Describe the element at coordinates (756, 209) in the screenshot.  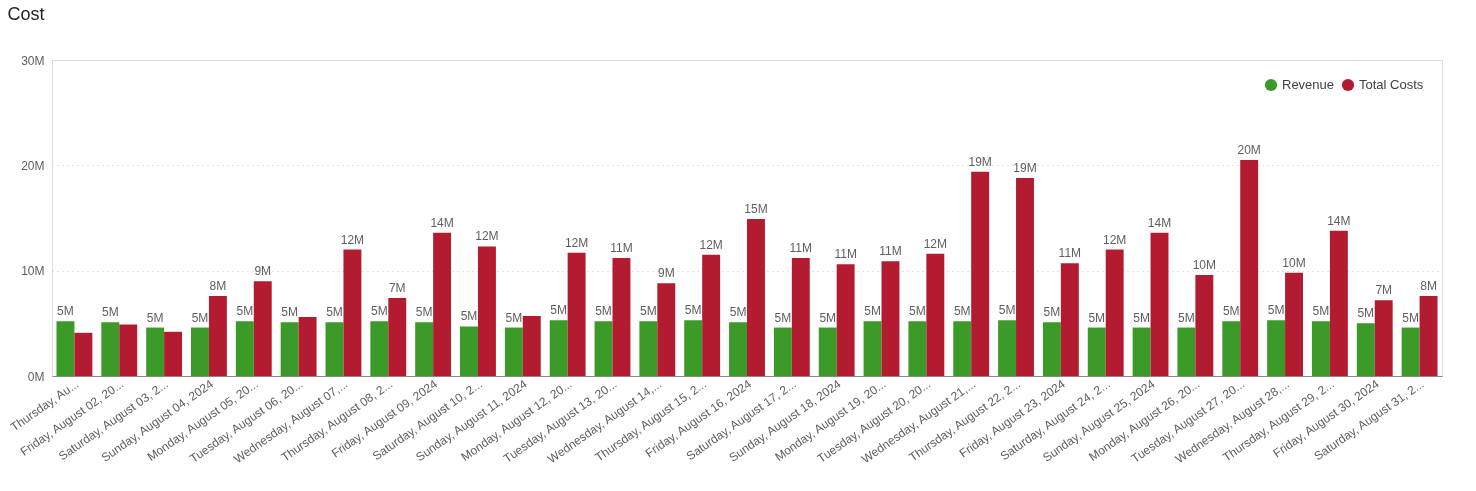
I see `data-label: 15M` at that location.